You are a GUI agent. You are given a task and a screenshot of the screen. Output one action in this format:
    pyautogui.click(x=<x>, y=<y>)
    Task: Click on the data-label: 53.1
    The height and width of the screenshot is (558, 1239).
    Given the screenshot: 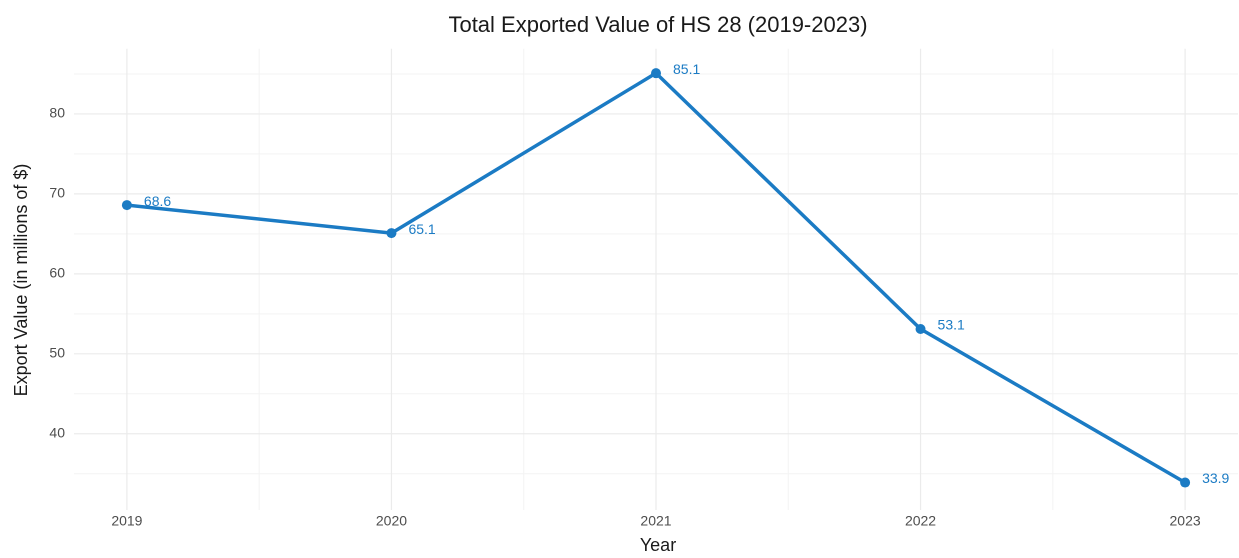 What is the action you would take?
    pyautogui.click(x=951, y=325)
    